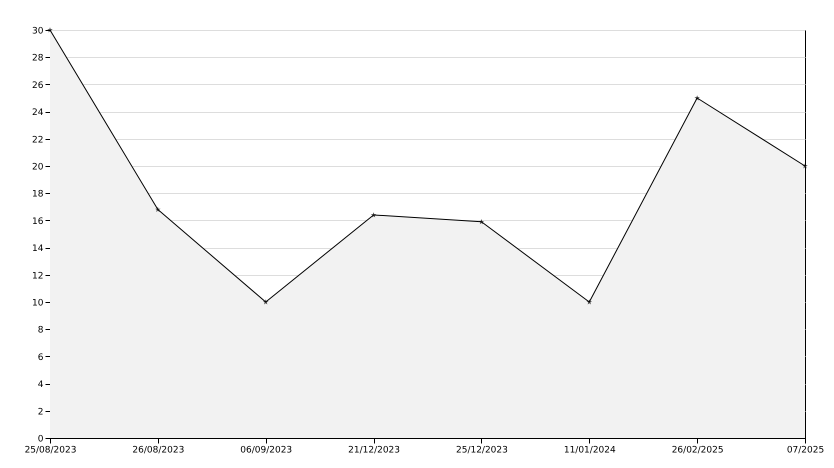 This screenshot has width=834, height=468. What do you see at coordinates (38, 195) in the screenshot?
I see `y-tick-label: 18` at bounding box center [38, 195].